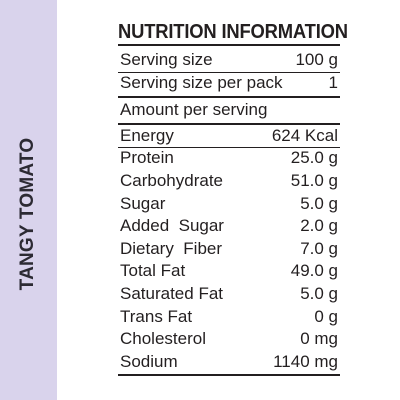 This screenshot has width=400, height=400. I want to click on row-label: Sodium, so click(149, 361).